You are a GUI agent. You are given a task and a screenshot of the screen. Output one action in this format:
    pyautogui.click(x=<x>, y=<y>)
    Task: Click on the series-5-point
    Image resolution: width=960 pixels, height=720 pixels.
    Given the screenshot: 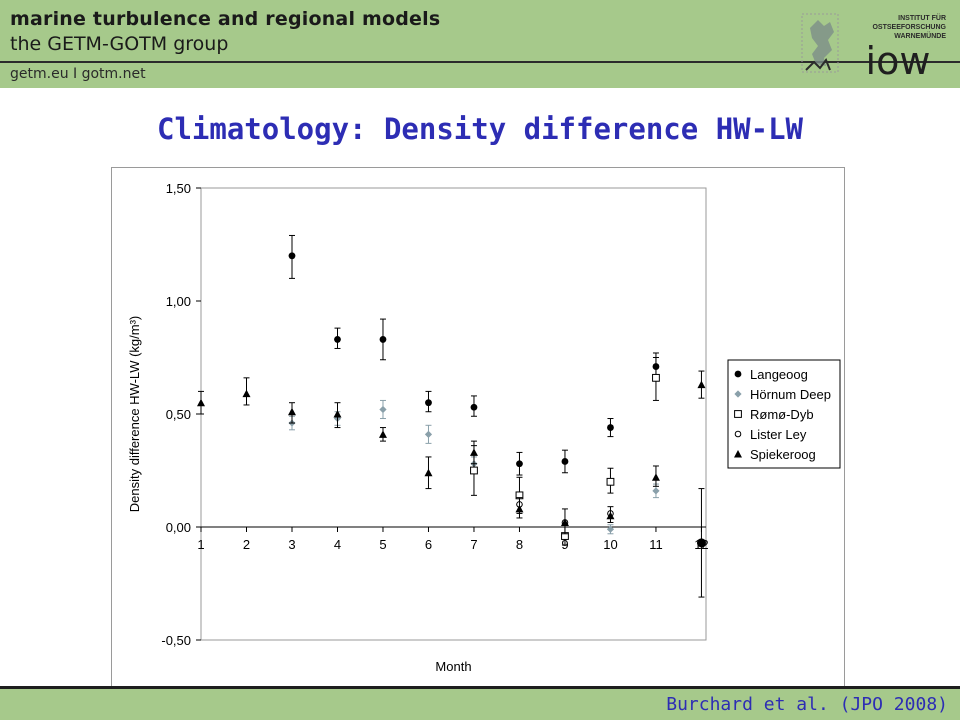 What is the action you would take?
    pyautogui.click(x=701, y=543)
    